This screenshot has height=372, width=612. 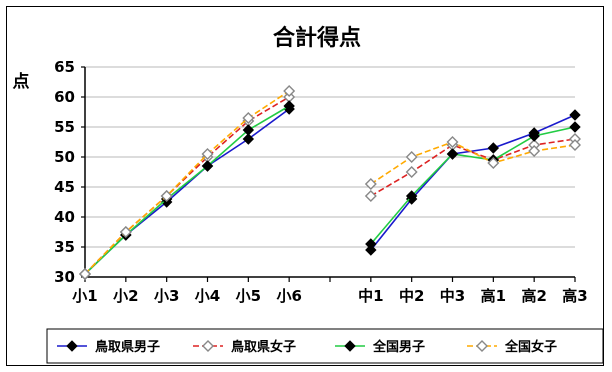 I want to click on legend-label: 全国男子, so click(x=398, y=347).